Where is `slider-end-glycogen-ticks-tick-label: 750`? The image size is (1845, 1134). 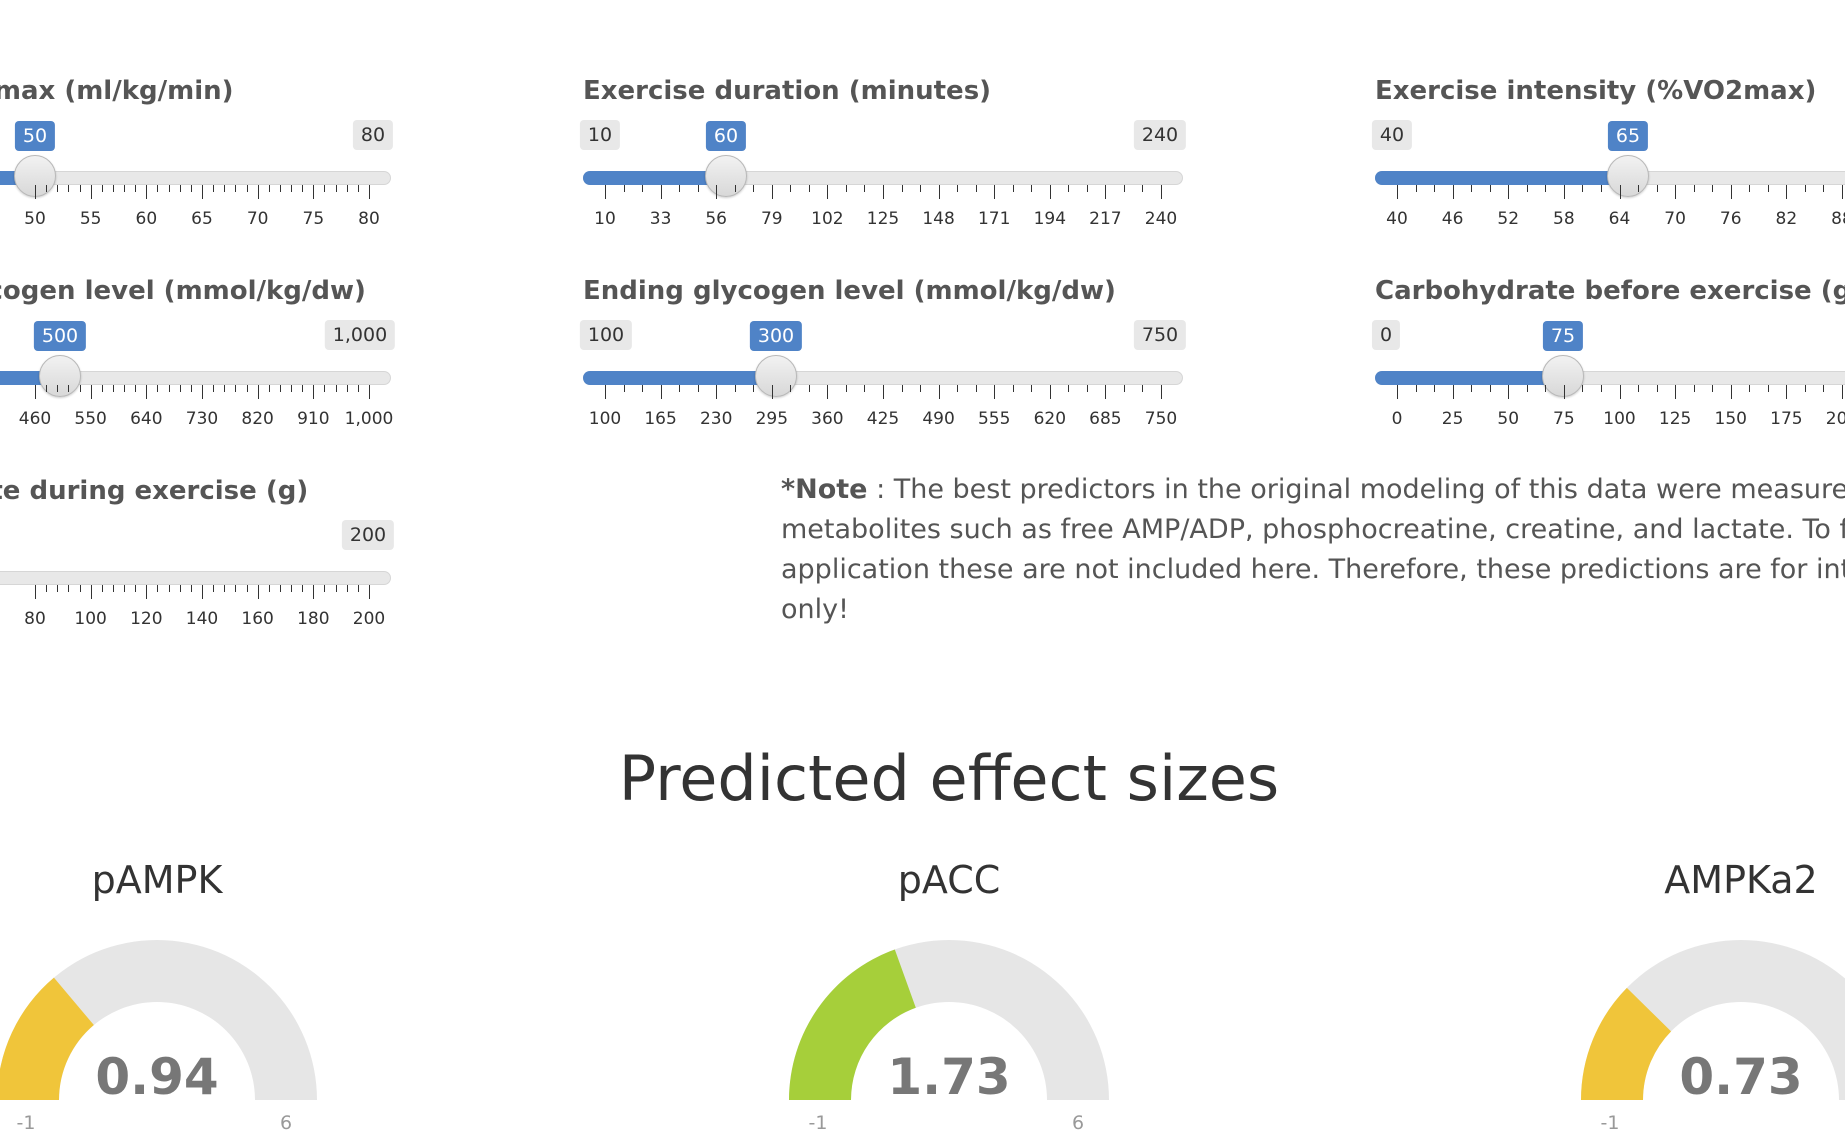 slider-end-glycogen-ticks-tick-label: 750 is located at coordinates (1161, 419).